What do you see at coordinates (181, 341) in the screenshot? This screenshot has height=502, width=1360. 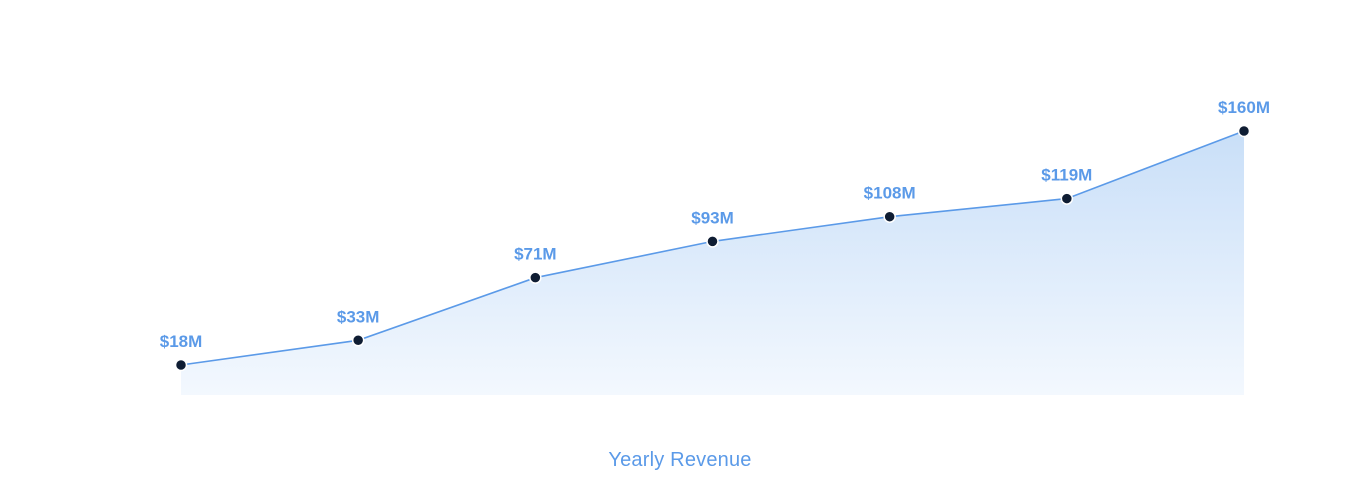 I see `data-label: $18M` at bounding box center [181, 341].